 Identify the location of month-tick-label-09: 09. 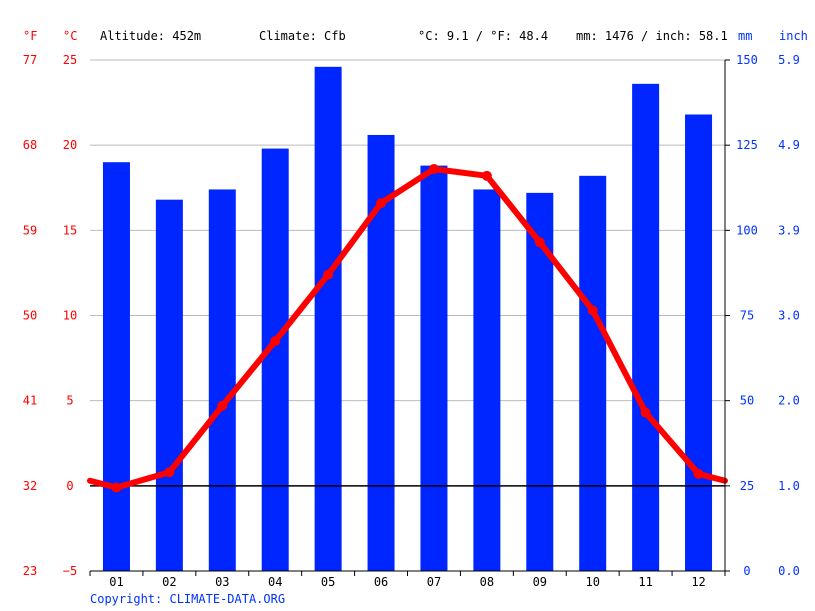
(540, 582).